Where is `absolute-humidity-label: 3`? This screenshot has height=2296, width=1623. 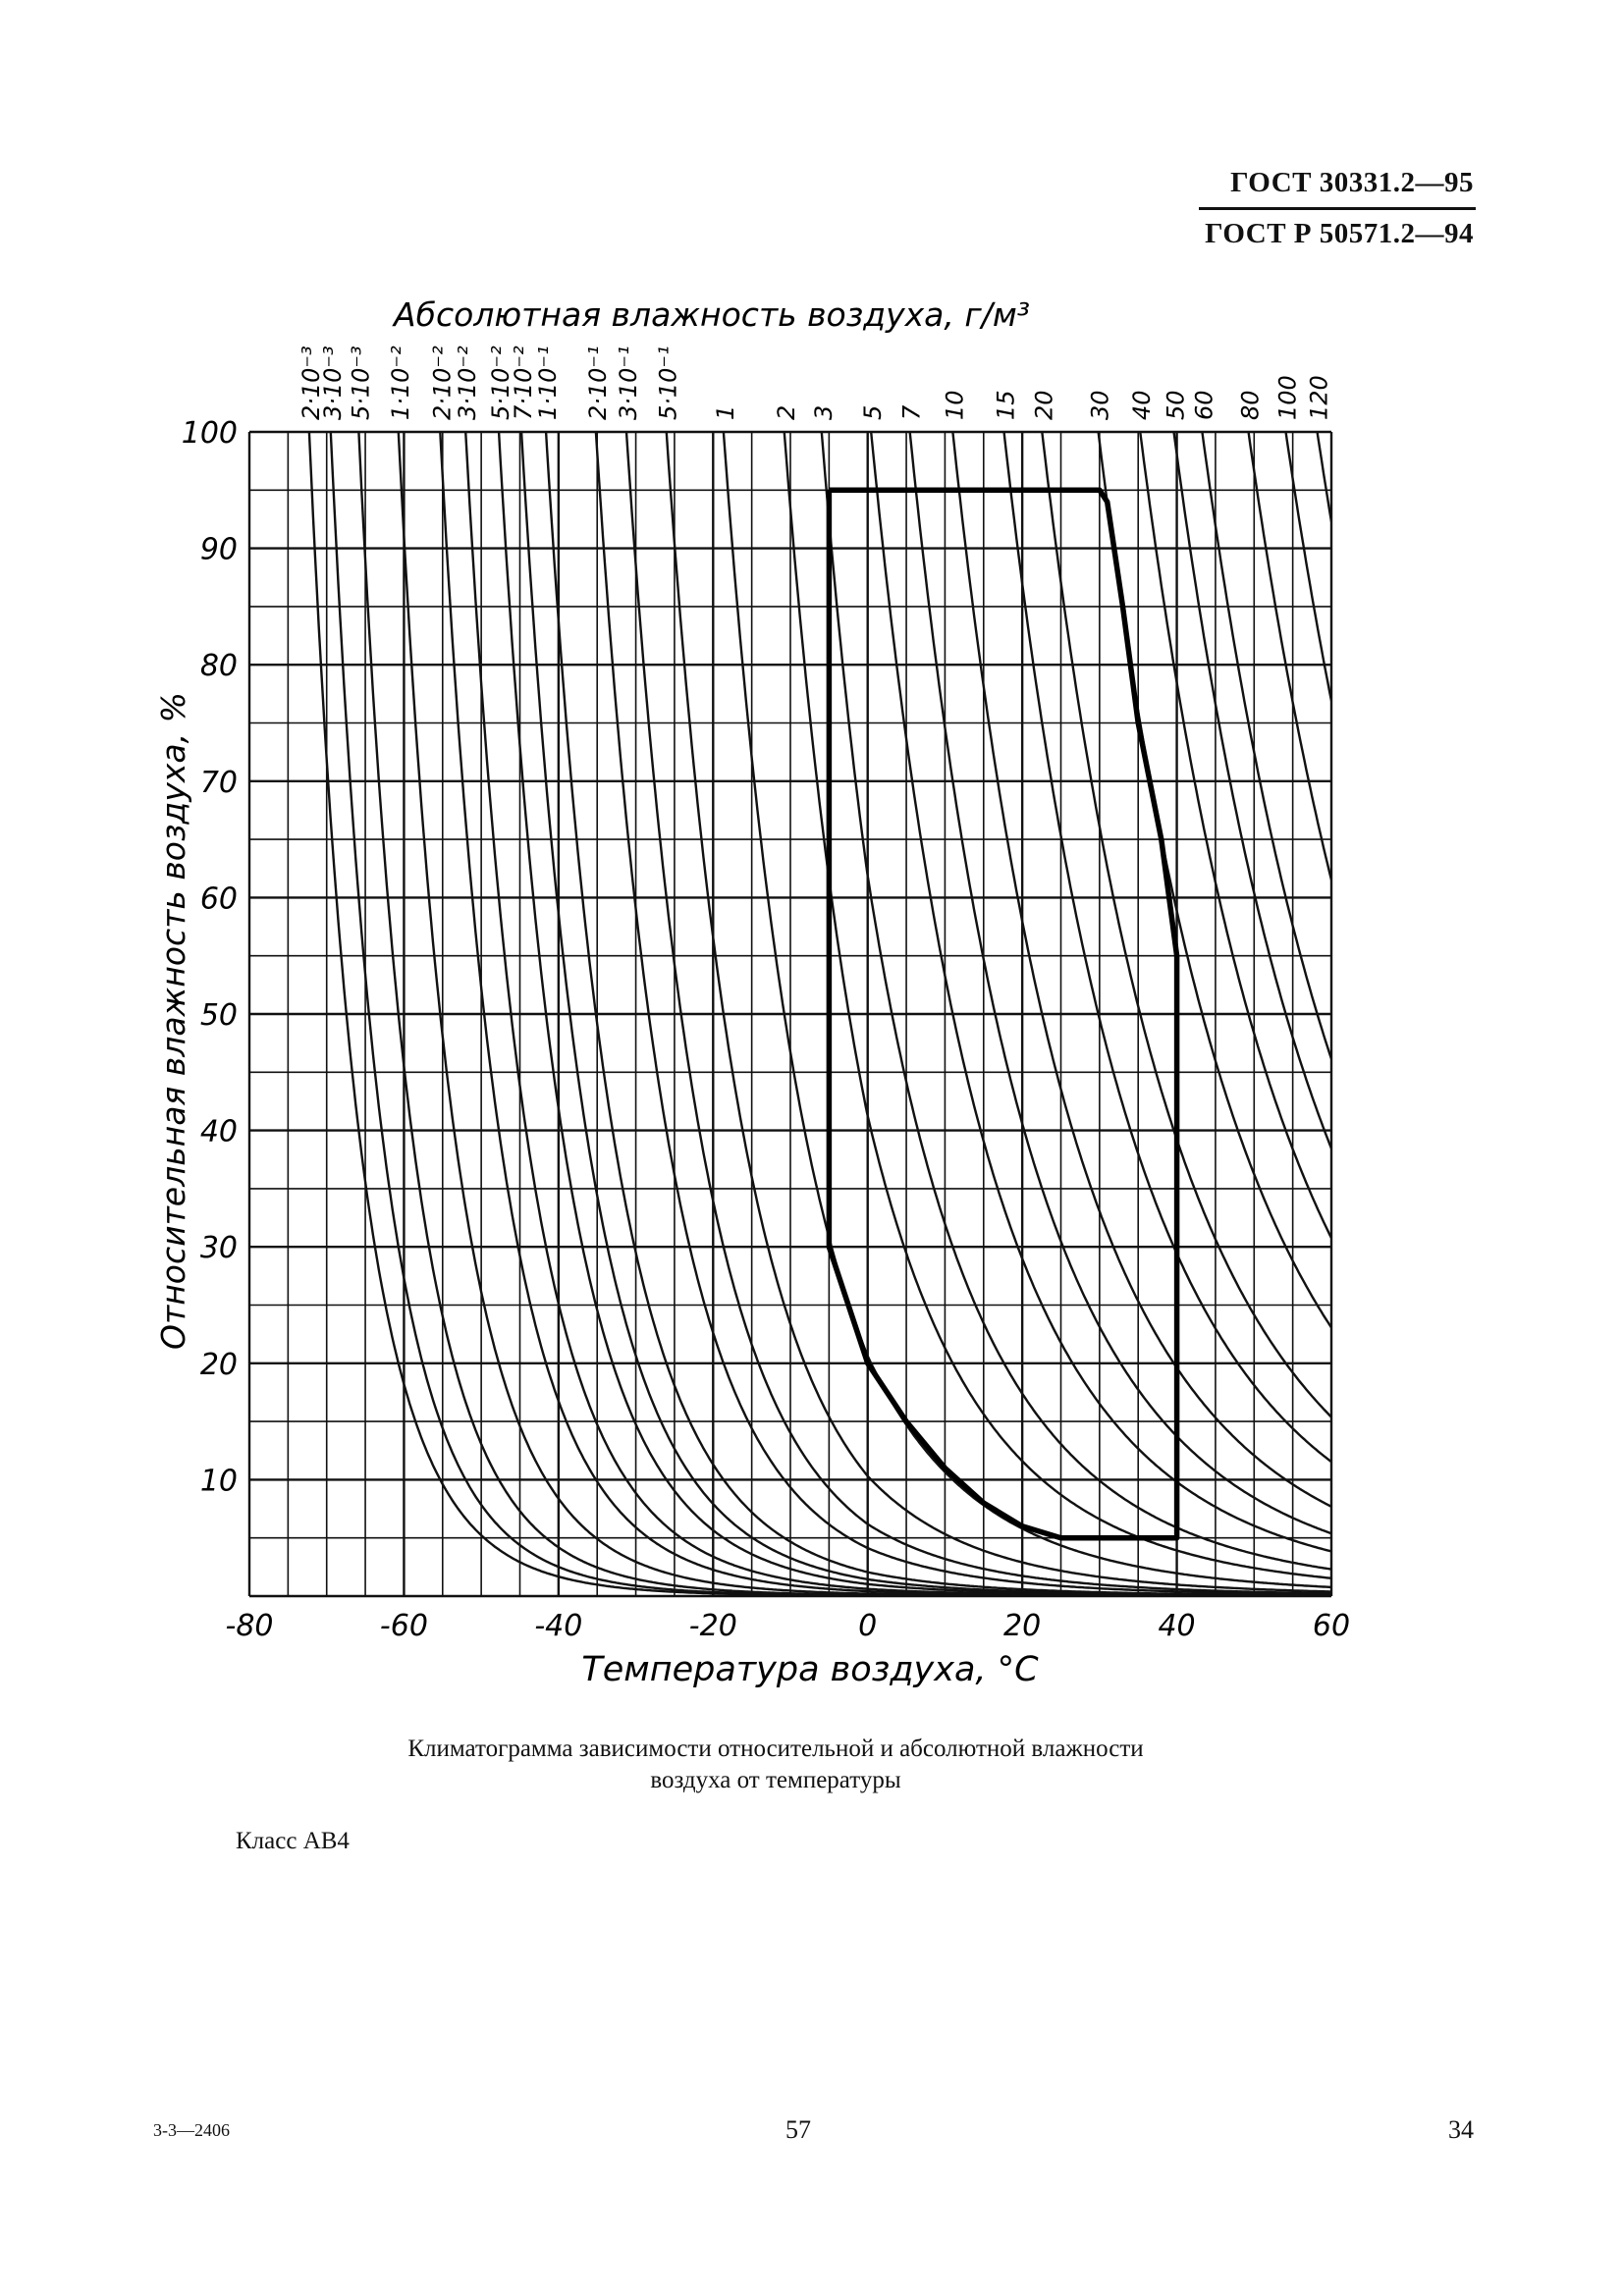
absolute-humidity-label: 3 is located at coordinates (824, 412).